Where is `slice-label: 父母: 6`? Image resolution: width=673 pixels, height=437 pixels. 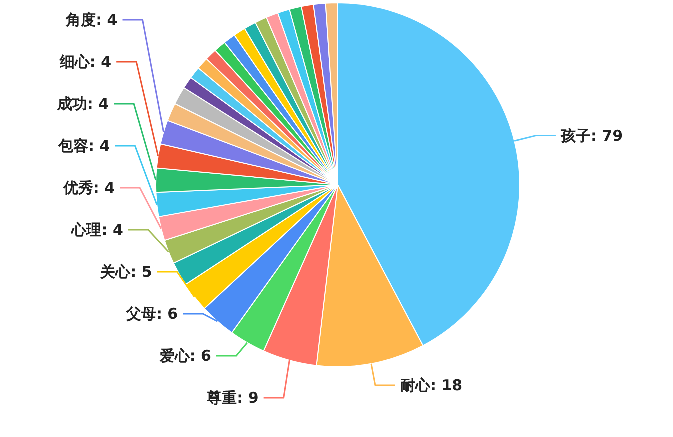
slice-label: 父母: 6 is located at coordinates (151, 314).